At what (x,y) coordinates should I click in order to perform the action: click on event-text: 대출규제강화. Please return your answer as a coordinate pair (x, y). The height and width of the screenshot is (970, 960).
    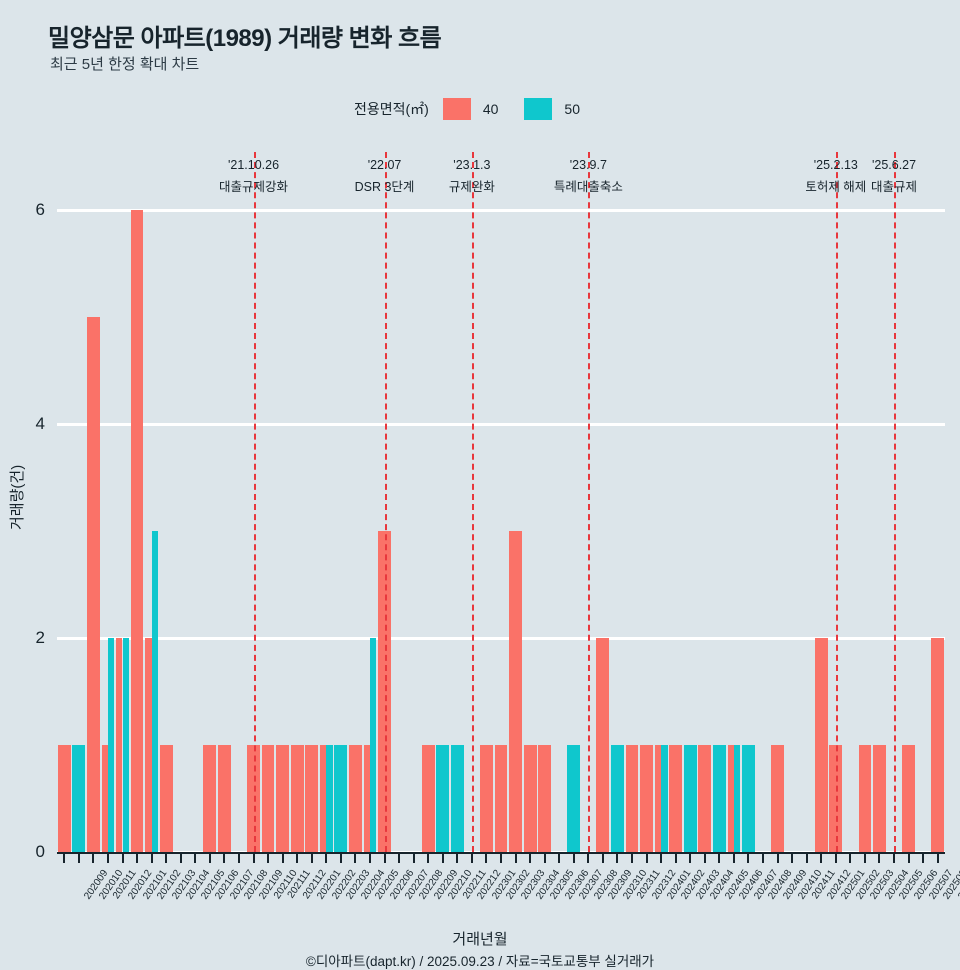
    Looking at the image, I should click on (254, 187).